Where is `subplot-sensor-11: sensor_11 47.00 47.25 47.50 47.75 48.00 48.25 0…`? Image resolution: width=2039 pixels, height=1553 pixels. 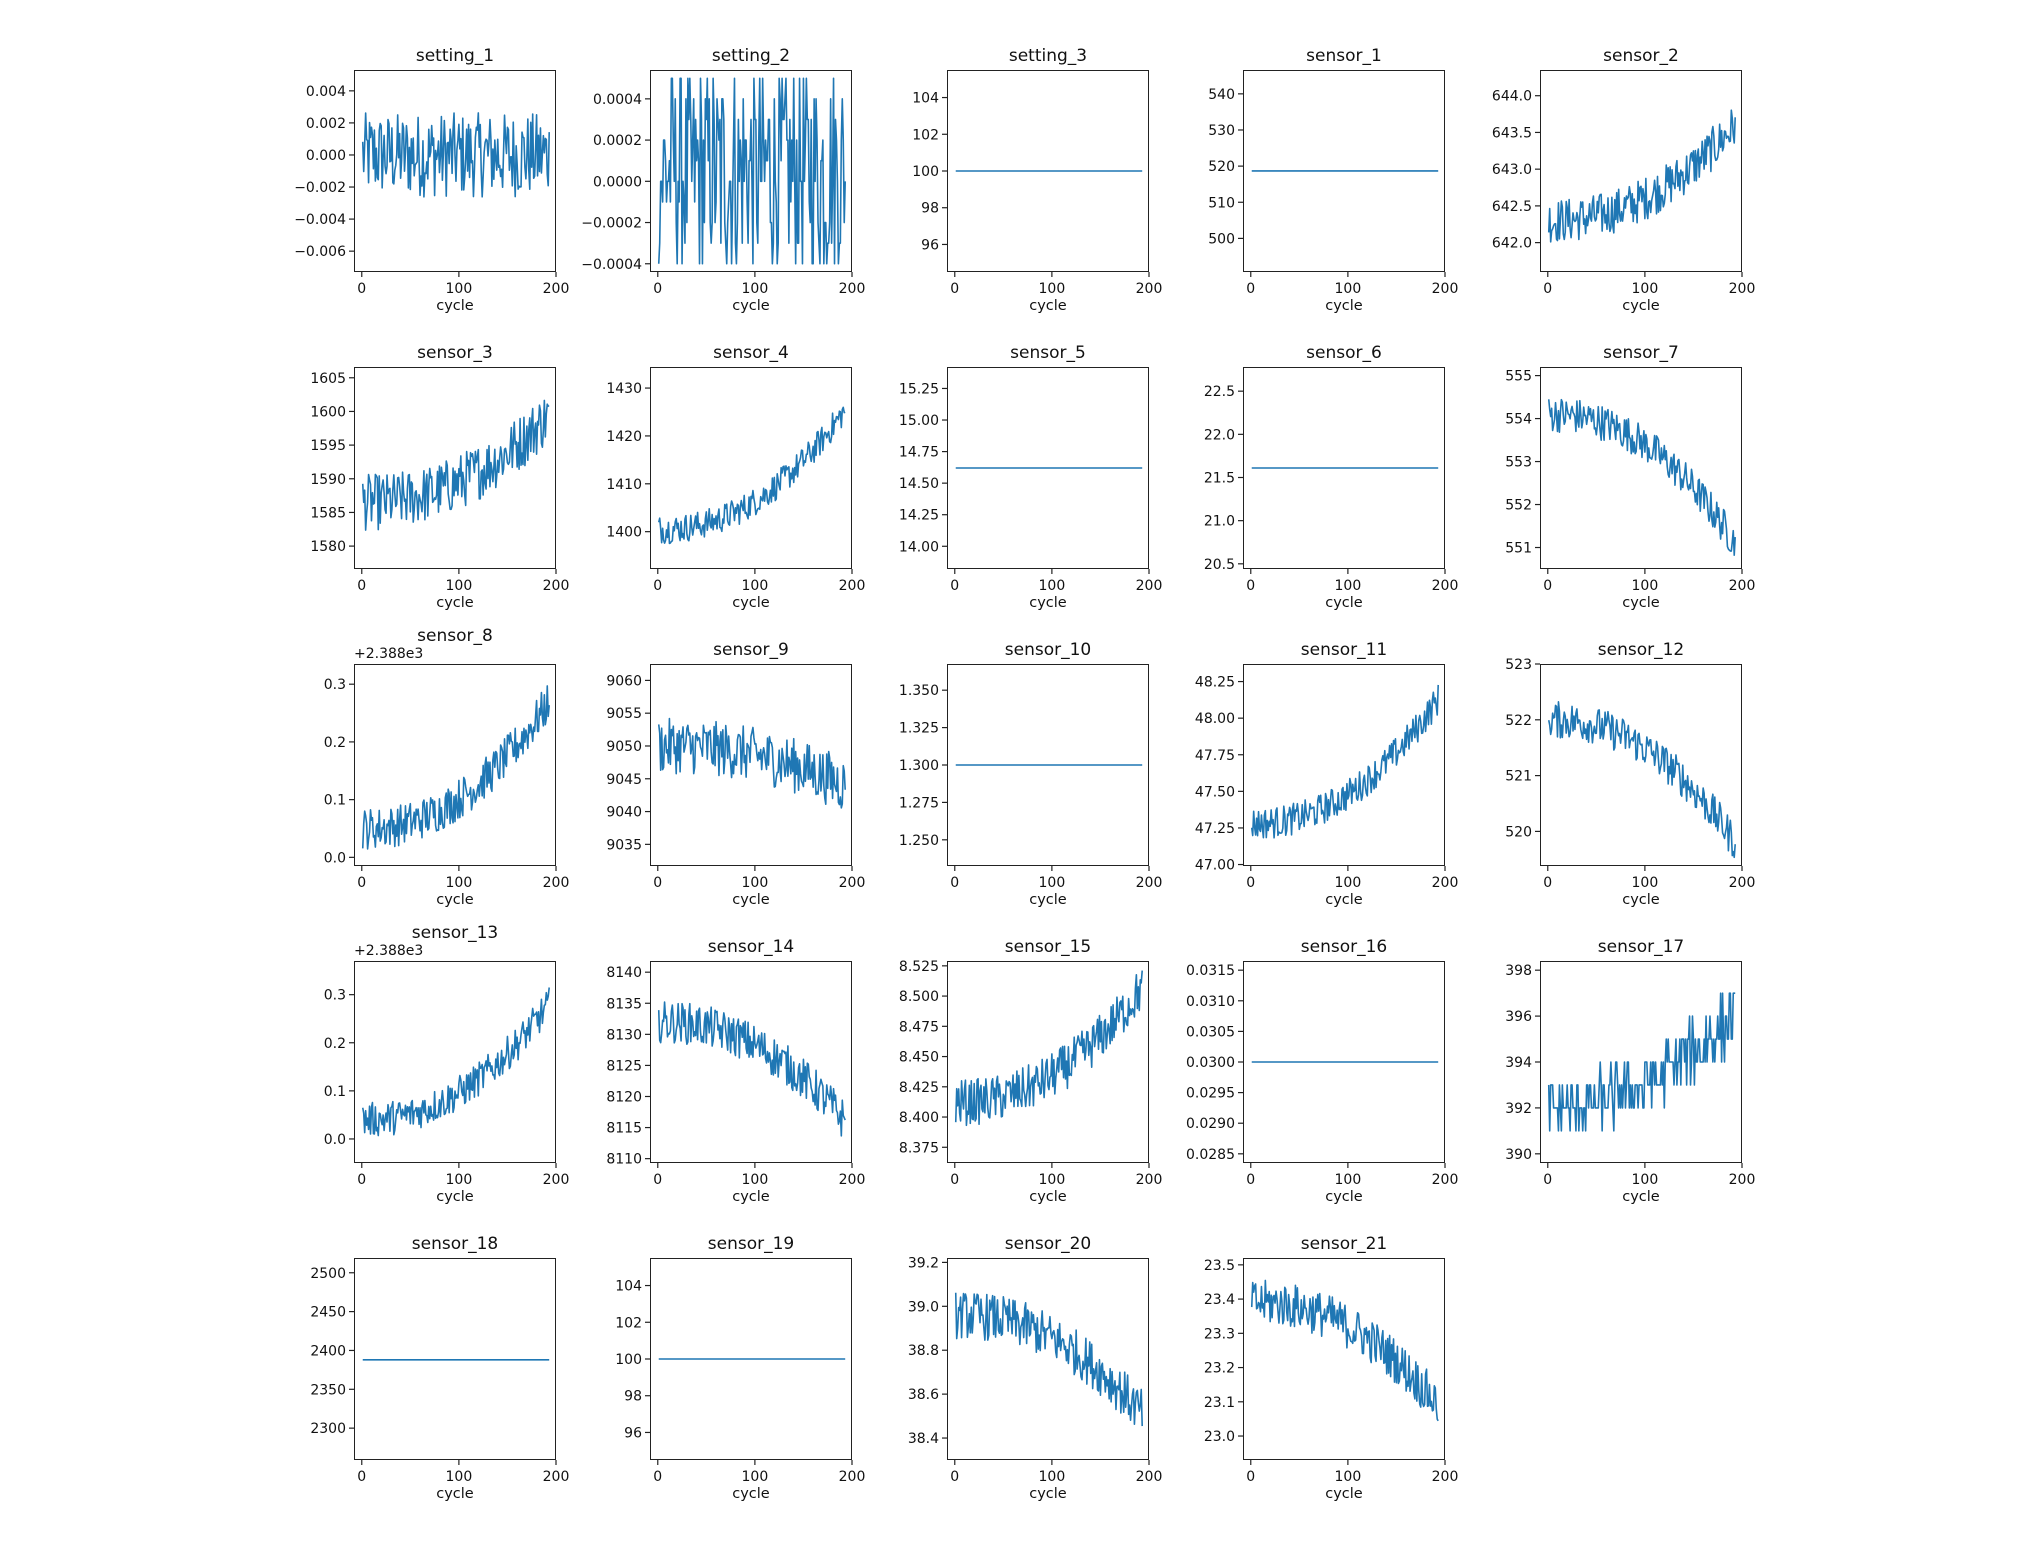 subplot-sensor-11: sensor_11 47.00 47.25 47.50 47.75 48.00 48.25 0… is located at coordinates (1326, 774).